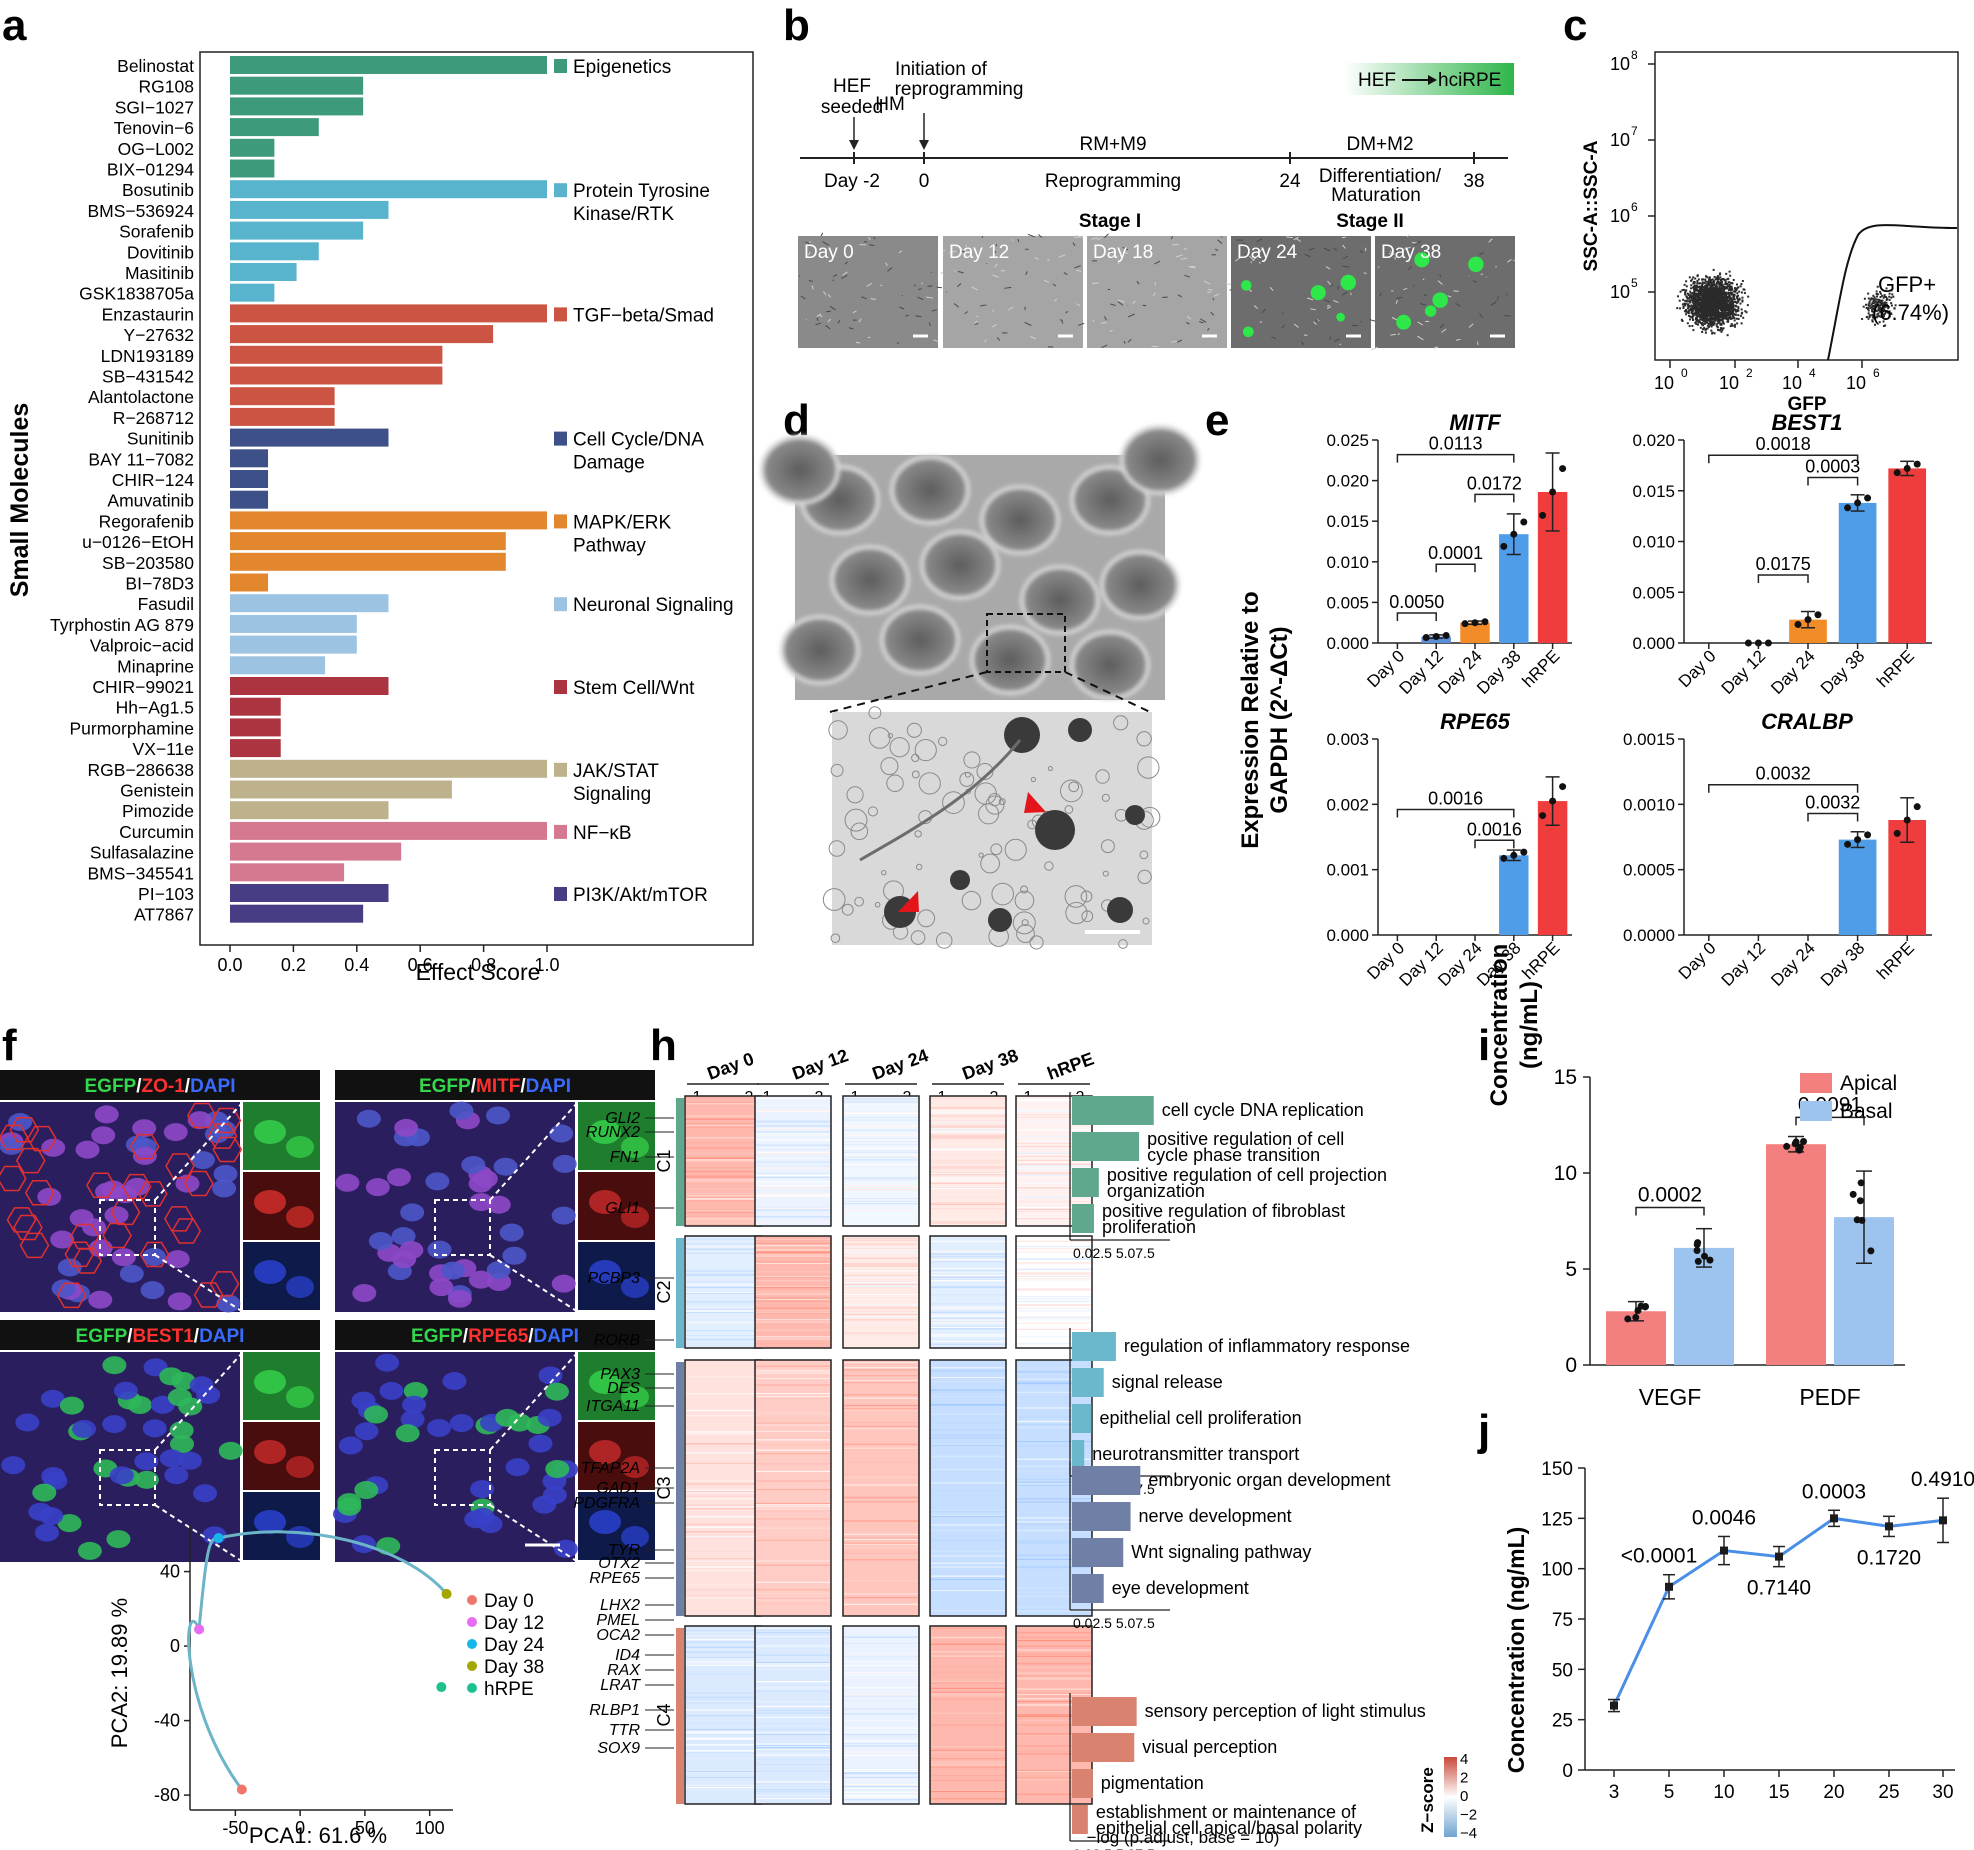  Describe the element at coordinates (270, 1202) in the screenshot. I see `inset-cell` at that location.